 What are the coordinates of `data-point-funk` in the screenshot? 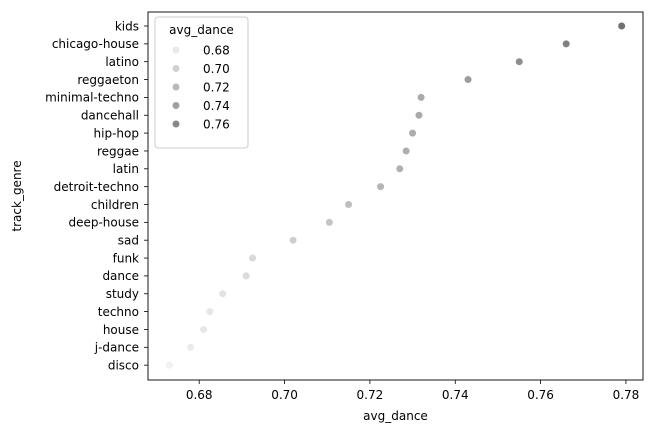 It's located at (252, 258).